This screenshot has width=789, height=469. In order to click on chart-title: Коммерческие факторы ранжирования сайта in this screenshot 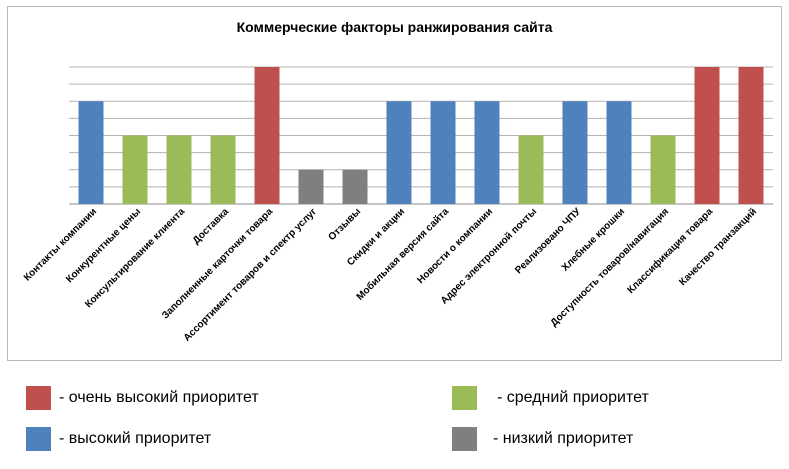, I will do `click(394, 27)`.